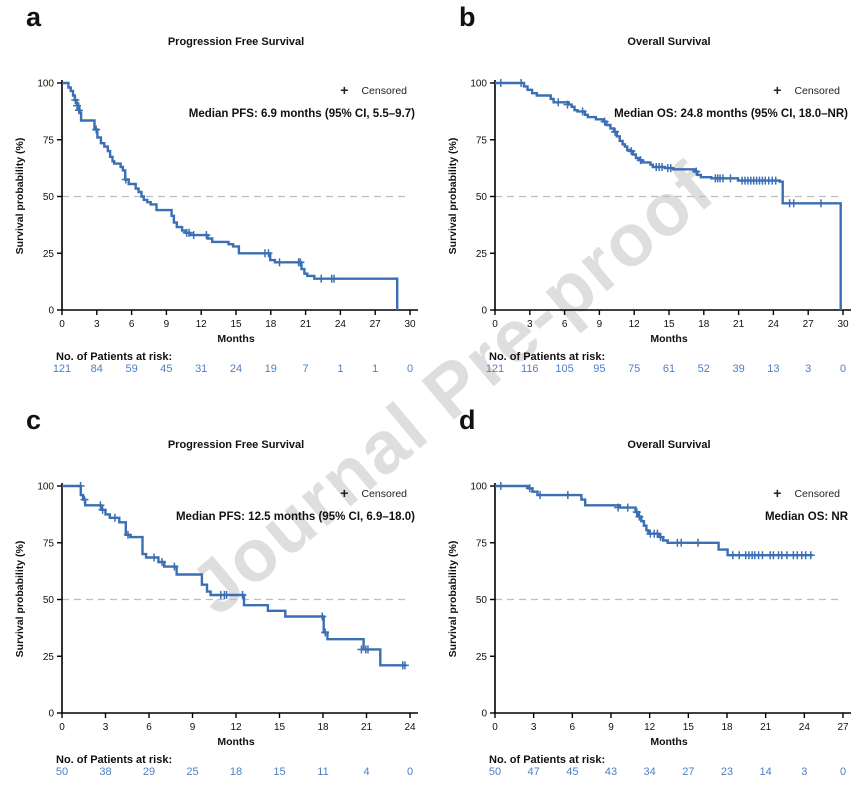  What do you see at coordinates (738, 369) in the screenshot?
I see `risk-count: 39` at bounding box center [738, 369].